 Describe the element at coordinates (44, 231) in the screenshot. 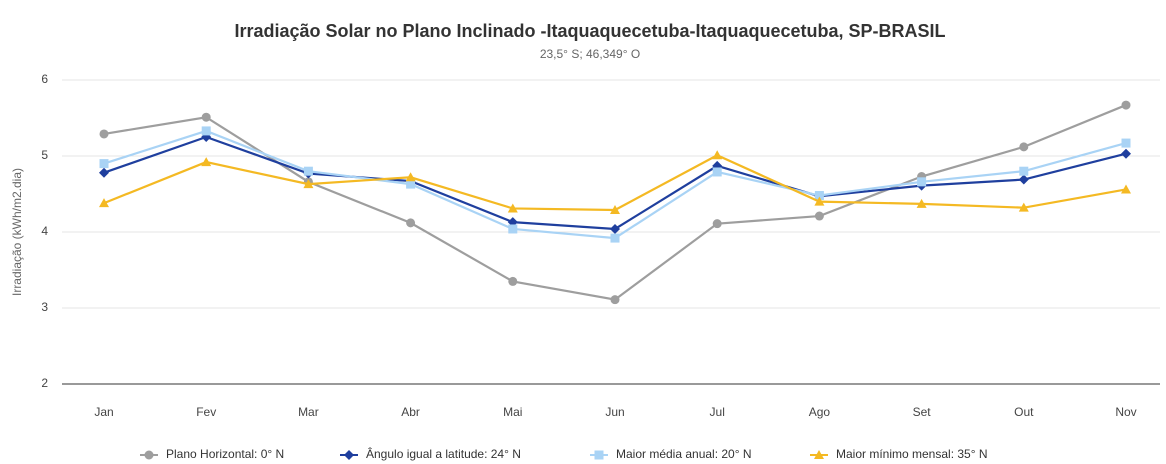

I see `y-tick-label: 4` at that location.